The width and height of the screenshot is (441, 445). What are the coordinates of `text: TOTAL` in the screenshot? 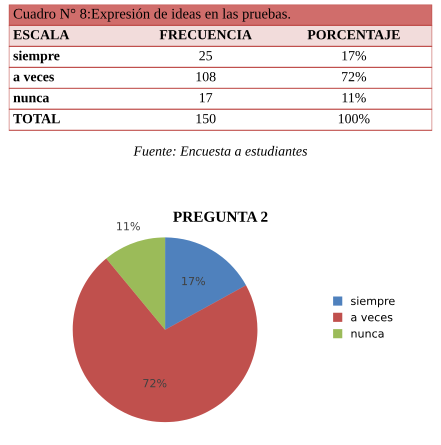 It's located at (36, 119).